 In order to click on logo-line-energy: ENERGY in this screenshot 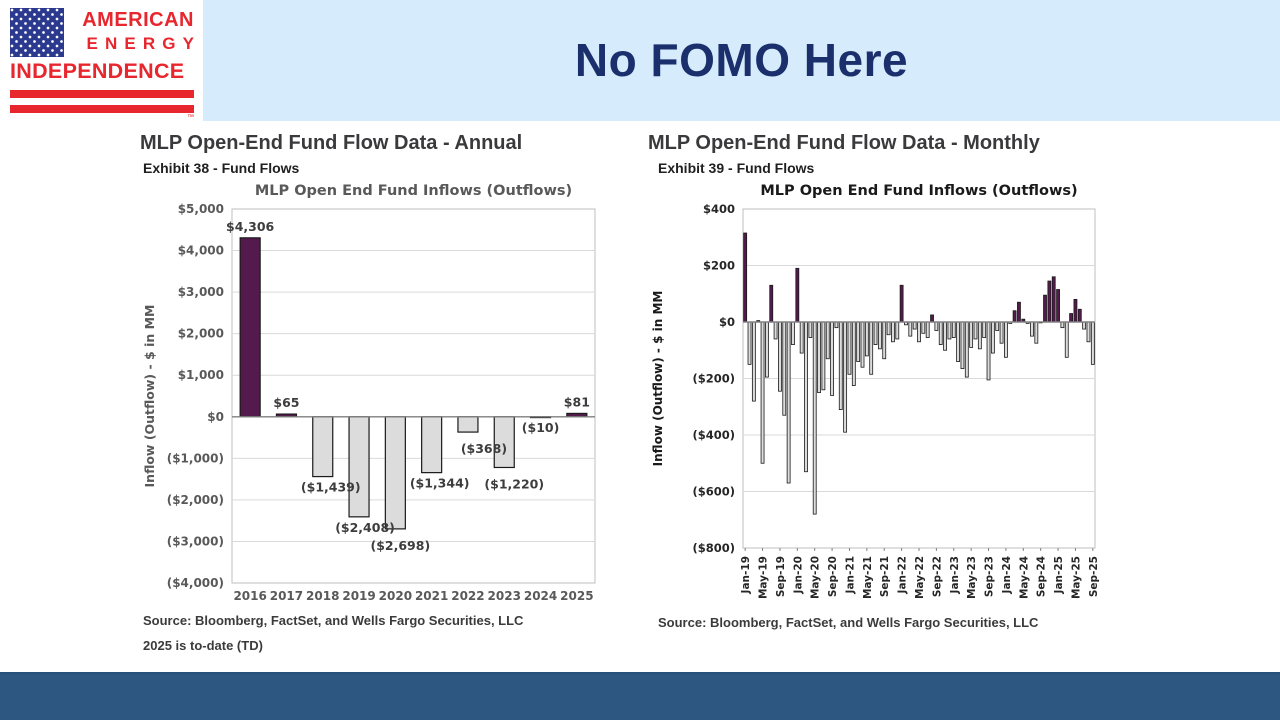, I will do `click(144, 43)`.